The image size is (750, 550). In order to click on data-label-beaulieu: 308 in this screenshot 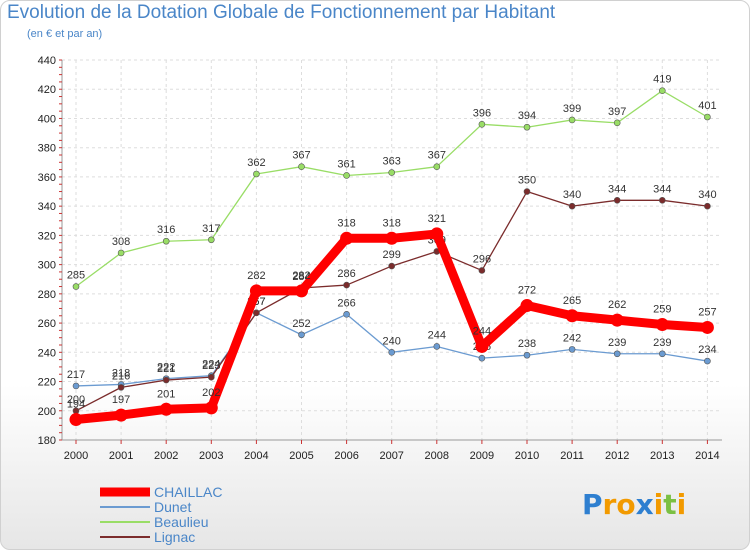, I will do `click(121, 242)`.